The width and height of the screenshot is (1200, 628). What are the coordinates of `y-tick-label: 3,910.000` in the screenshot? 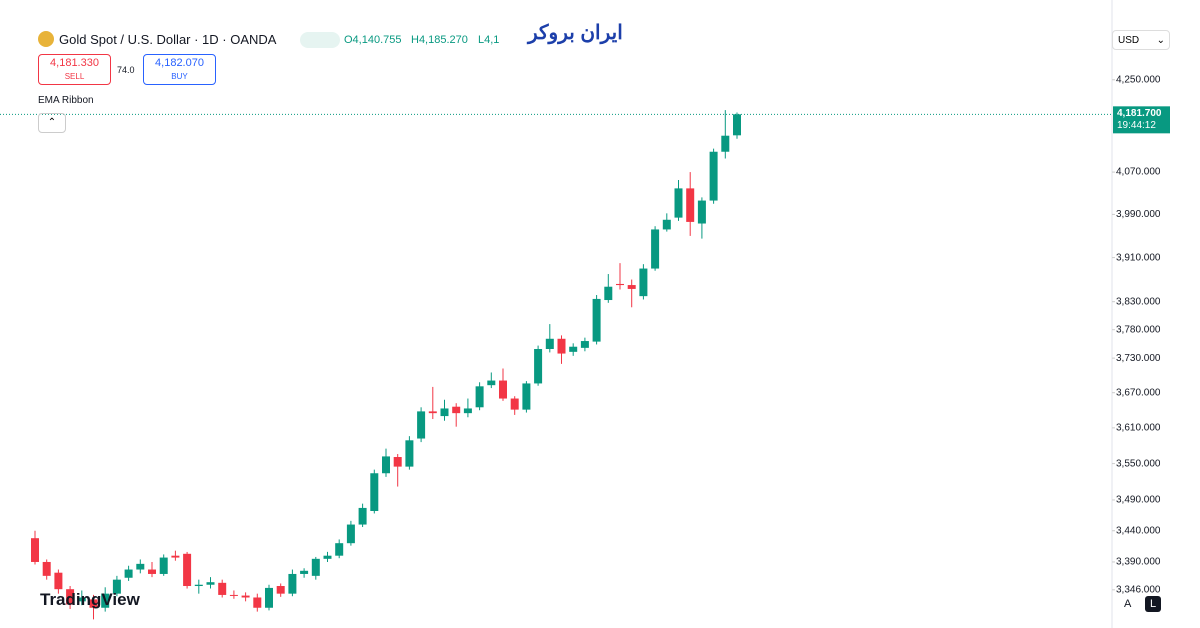 It's located at (1138, 257).